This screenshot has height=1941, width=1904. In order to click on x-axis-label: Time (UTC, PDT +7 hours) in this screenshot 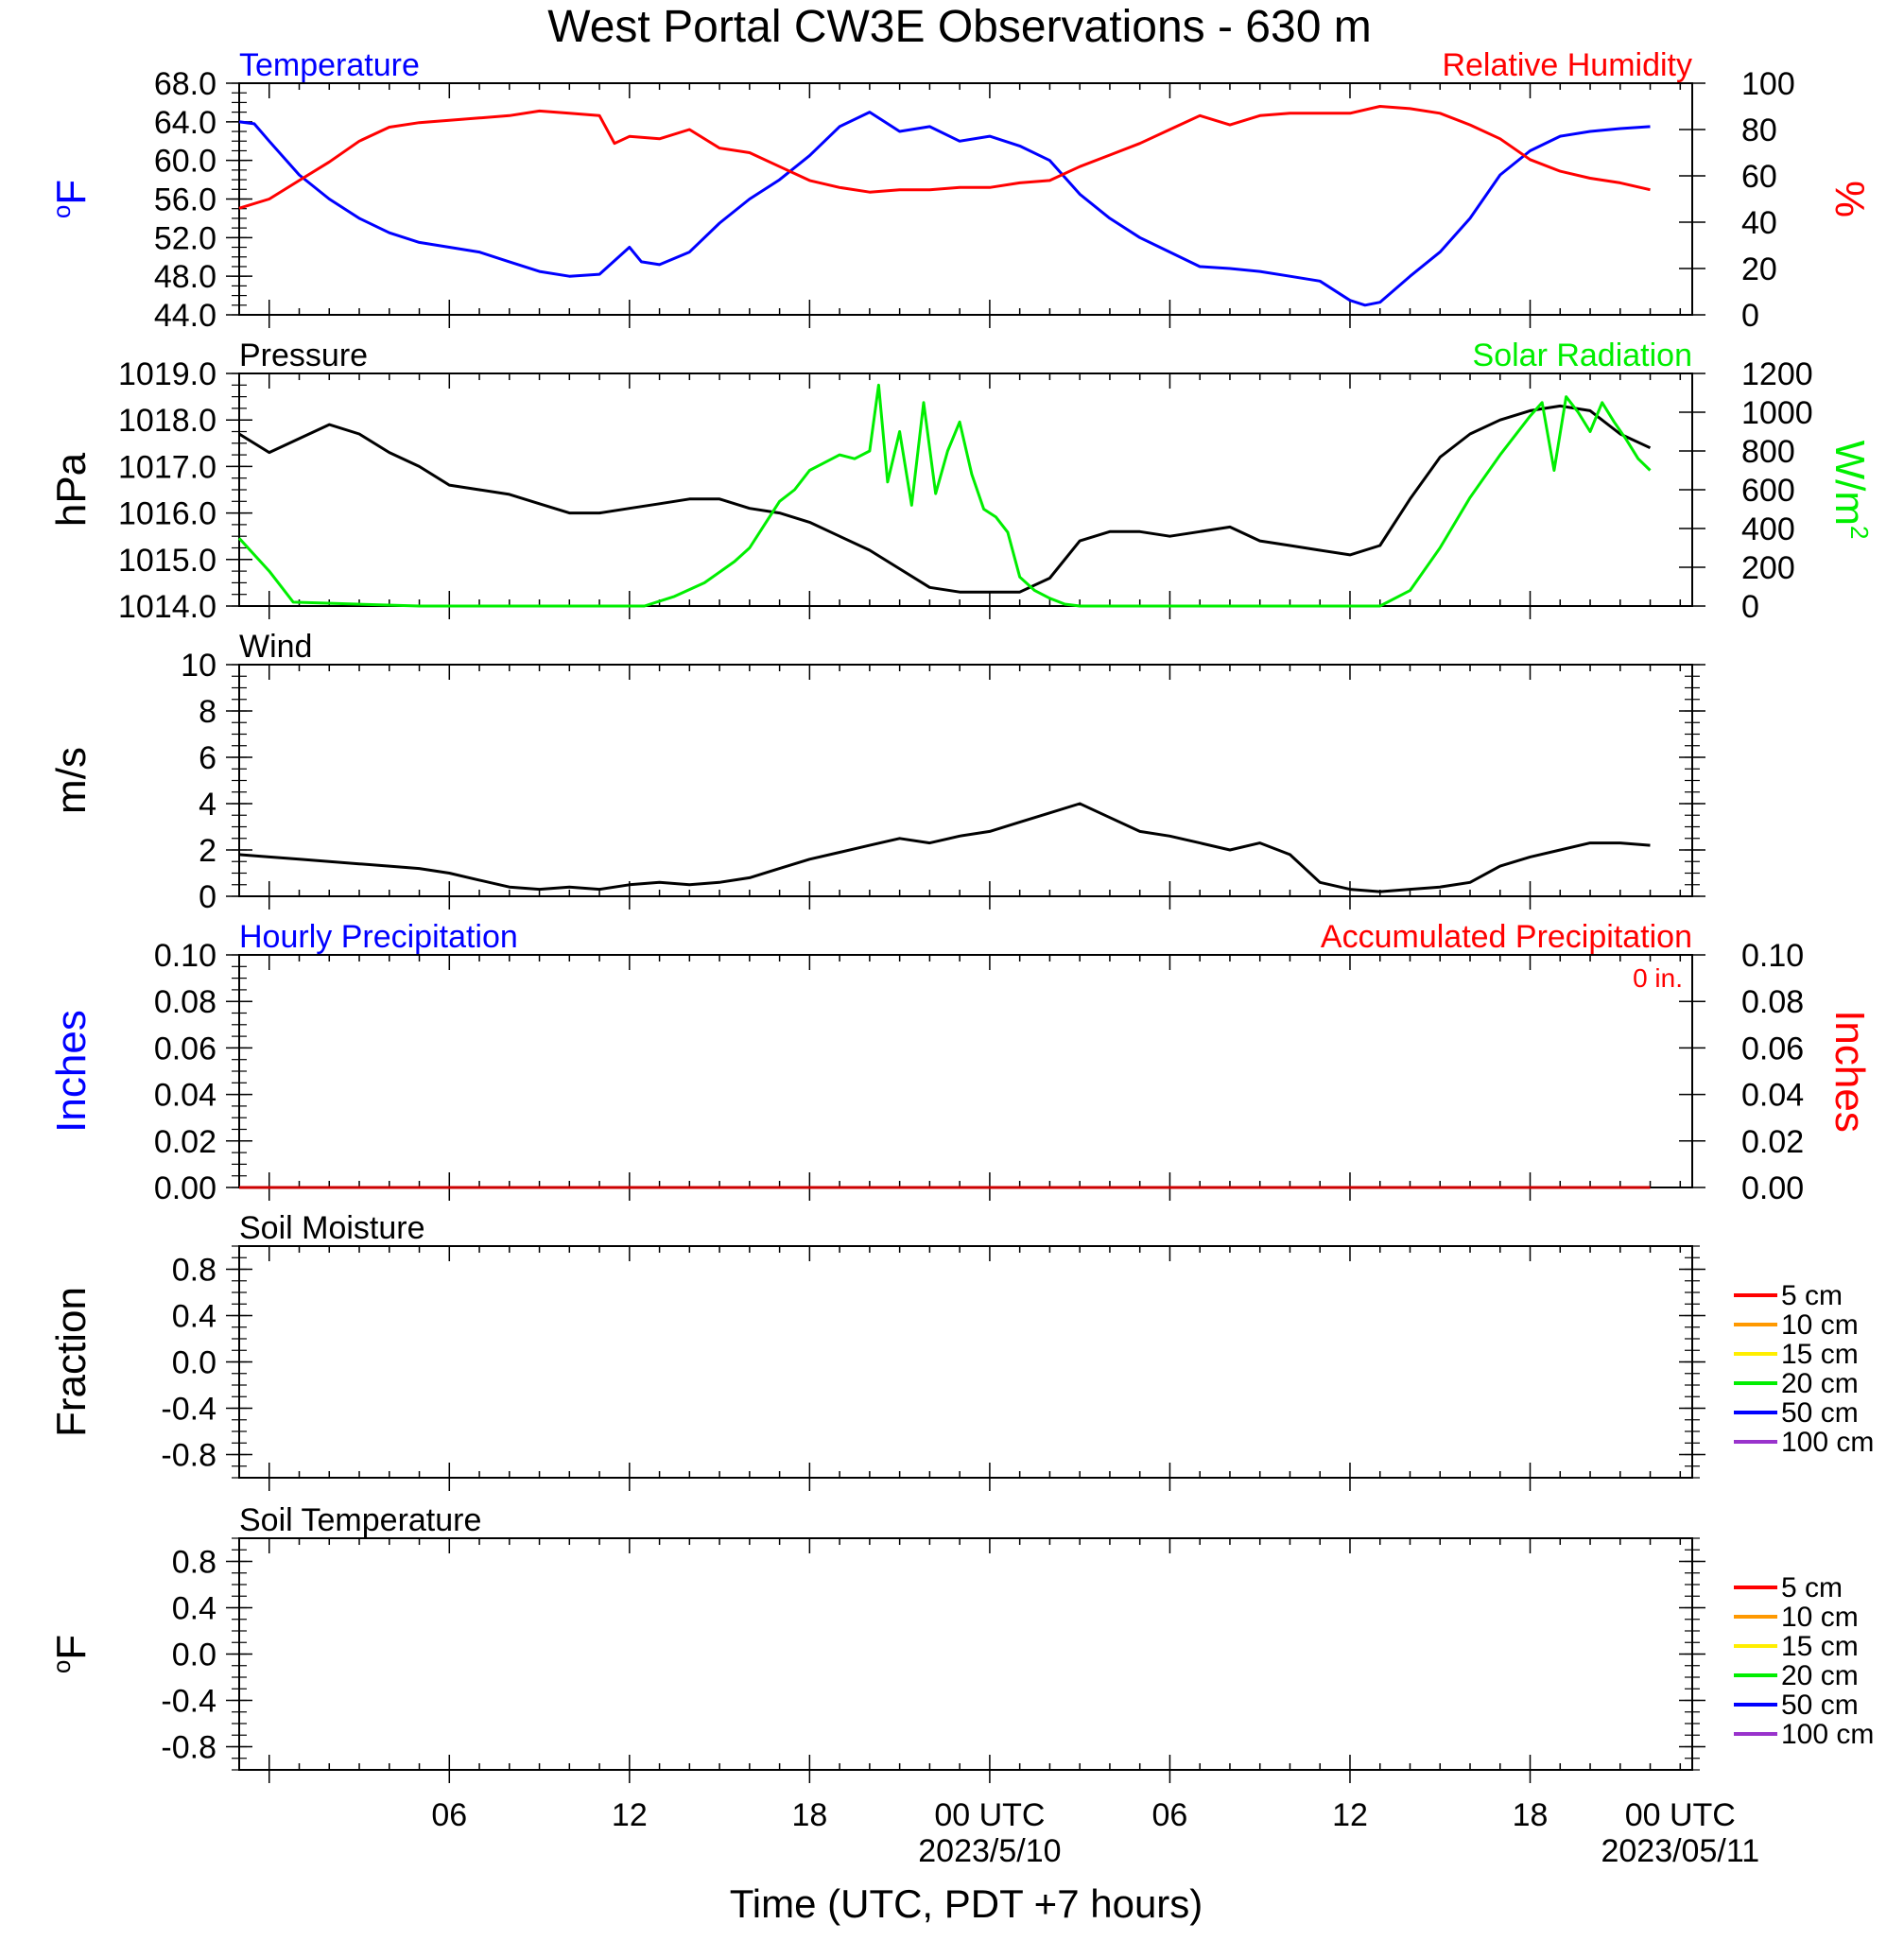, I will do `click(966, 1904)`.